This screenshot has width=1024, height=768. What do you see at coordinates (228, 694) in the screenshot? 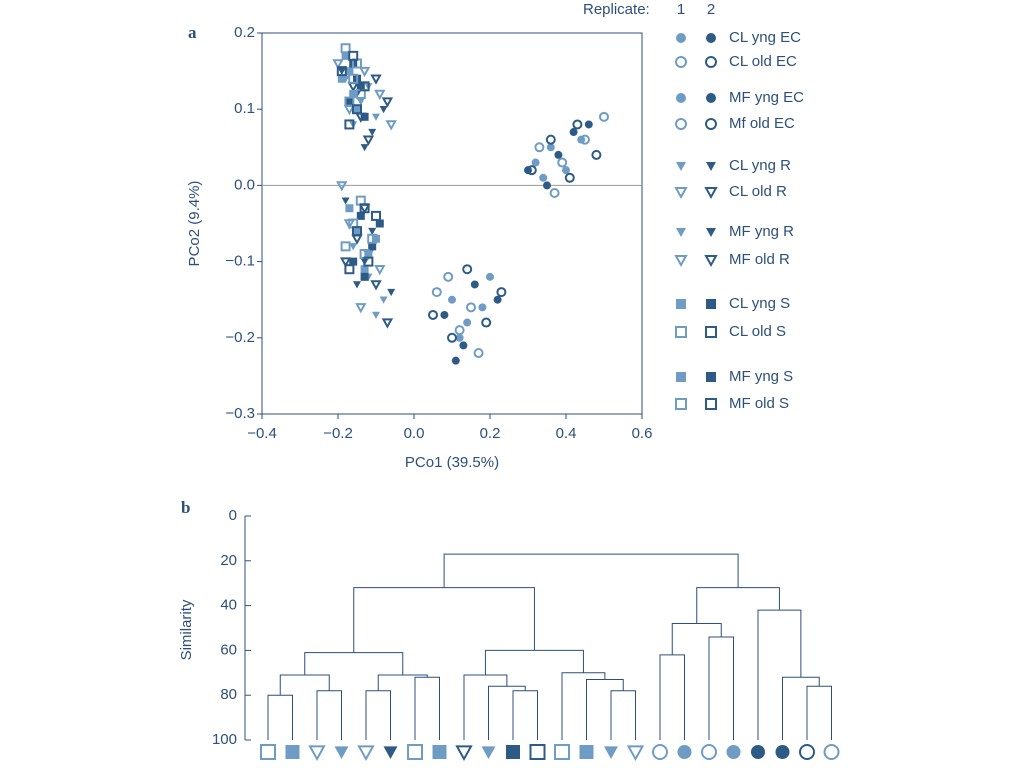
I see `y-tick-label: 80` at bounding box center [228, 694].